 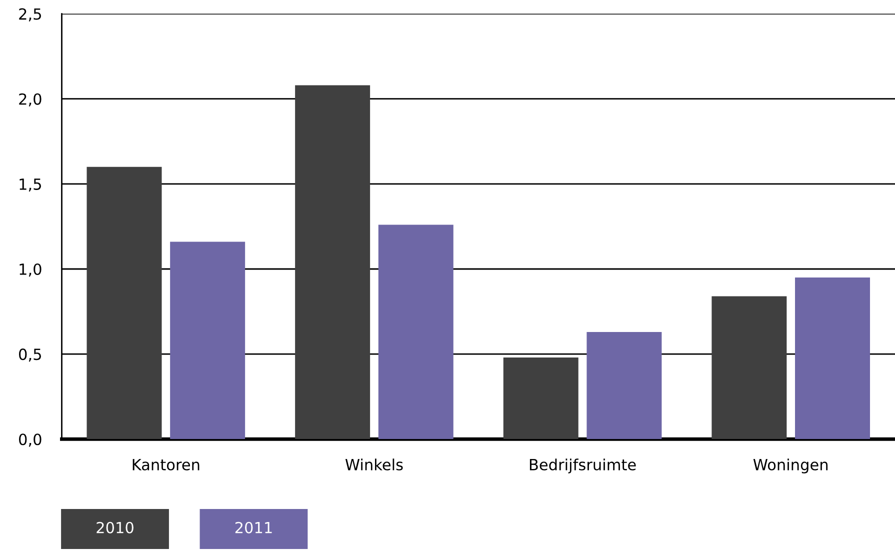 What do you see at coordinates (30, 185) in the screenshot?
I see `y-tick-label: 1,5` at bounding box center [30, 185].